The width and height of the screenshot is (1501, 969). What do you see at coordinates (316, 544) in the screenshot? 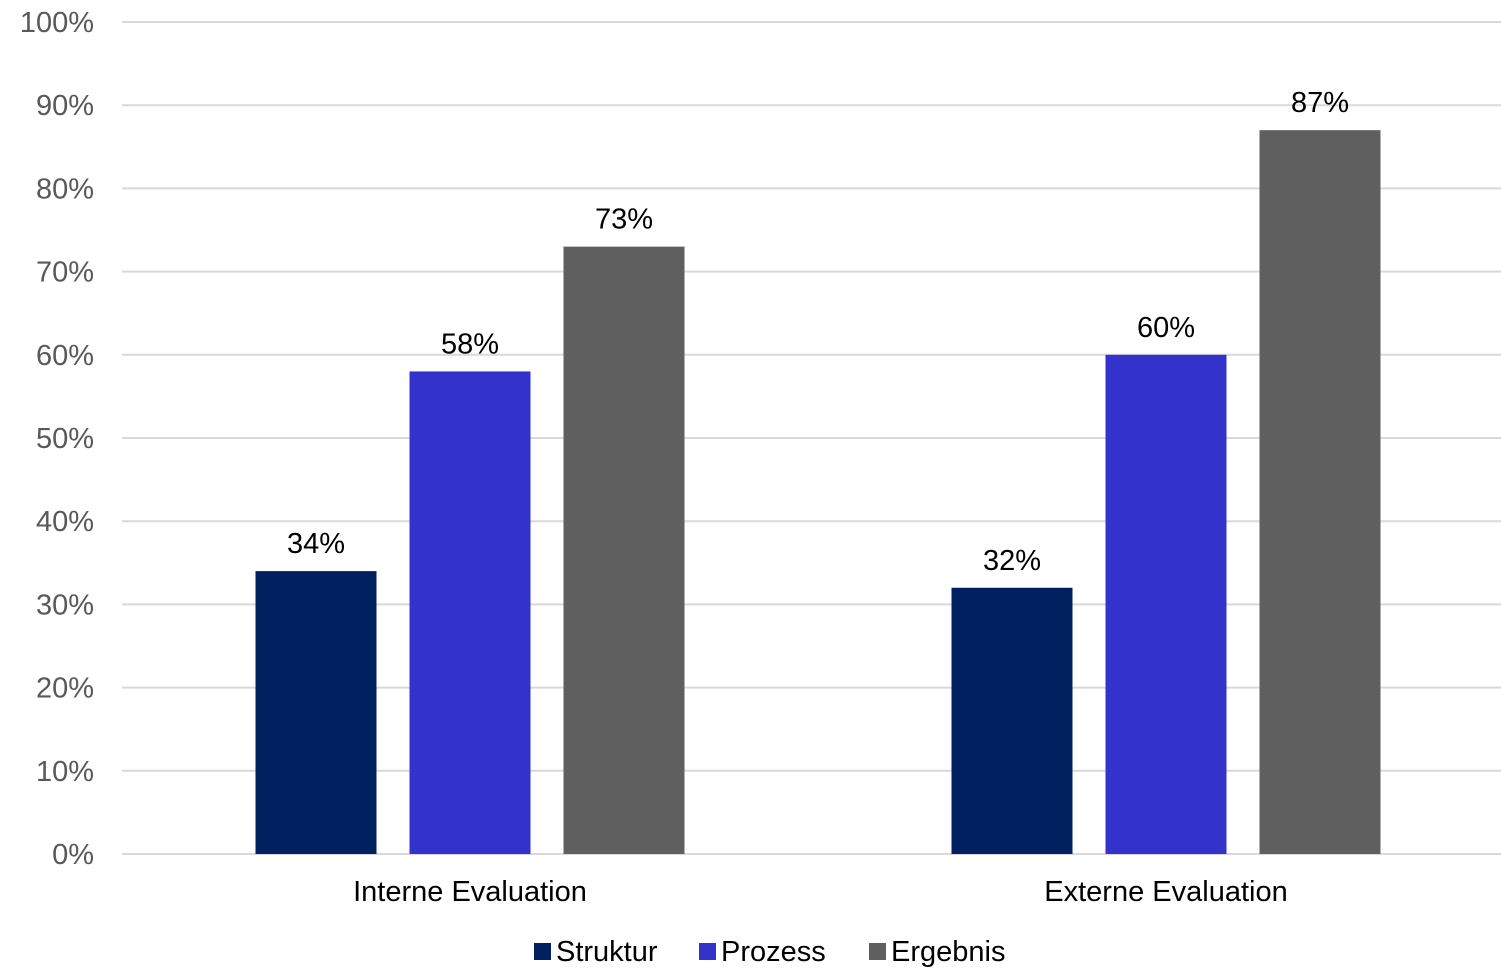
I see `data-label: 34%` at bounding box center [316, 544].